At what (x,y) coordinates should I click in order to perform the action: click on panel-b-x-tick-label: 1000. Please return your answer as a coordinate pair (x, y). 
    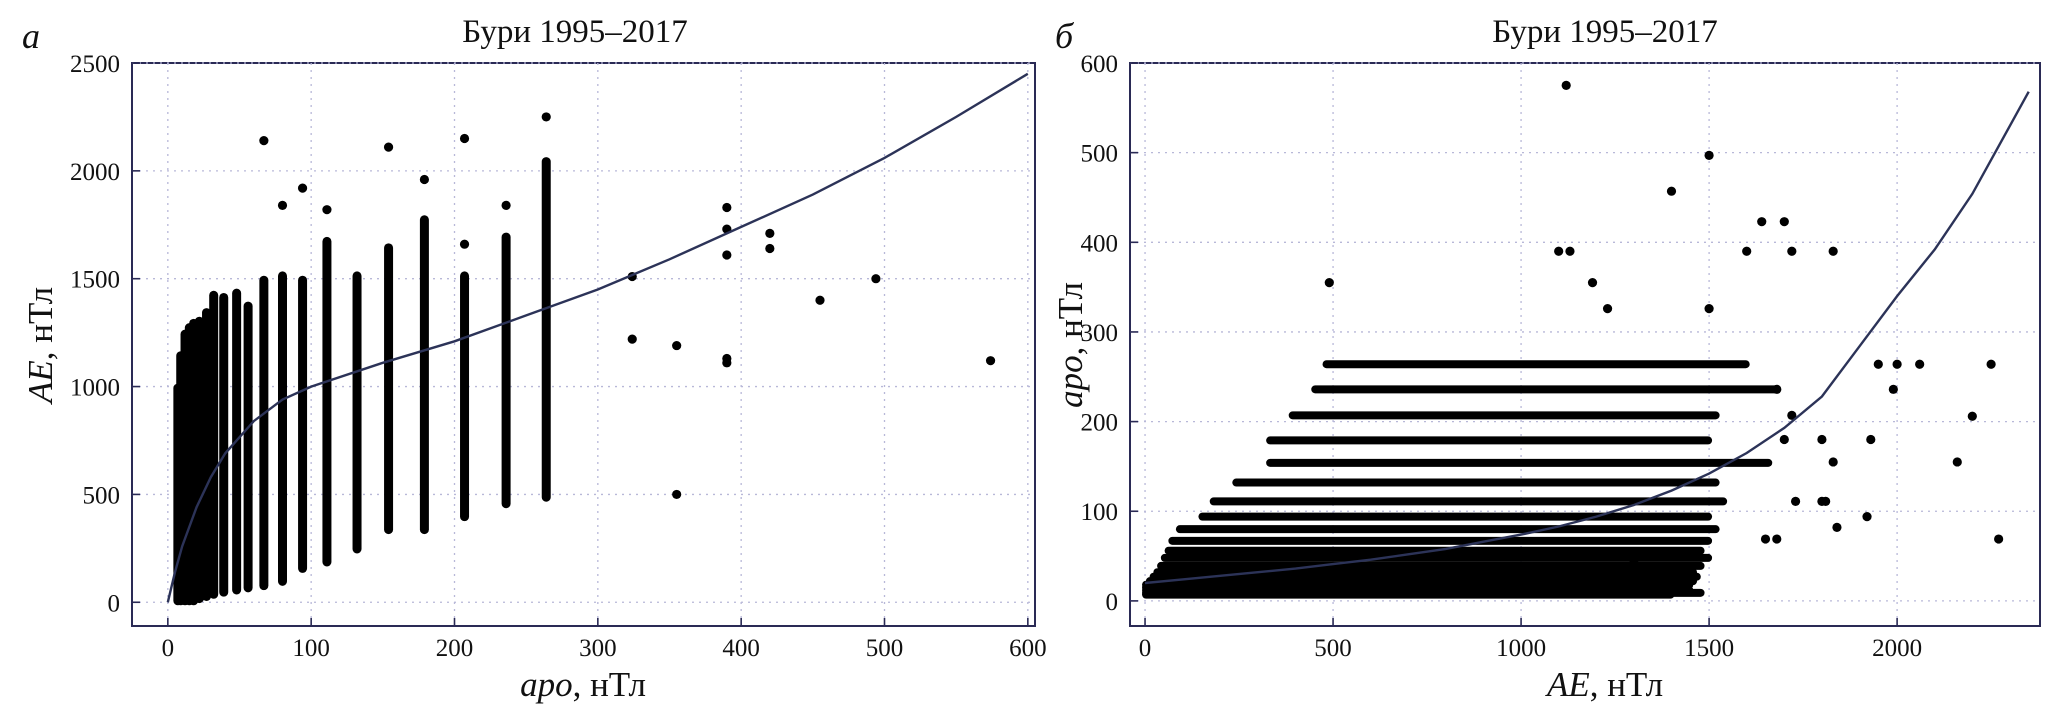
    Looking at the image, I should click on (1521, 648).